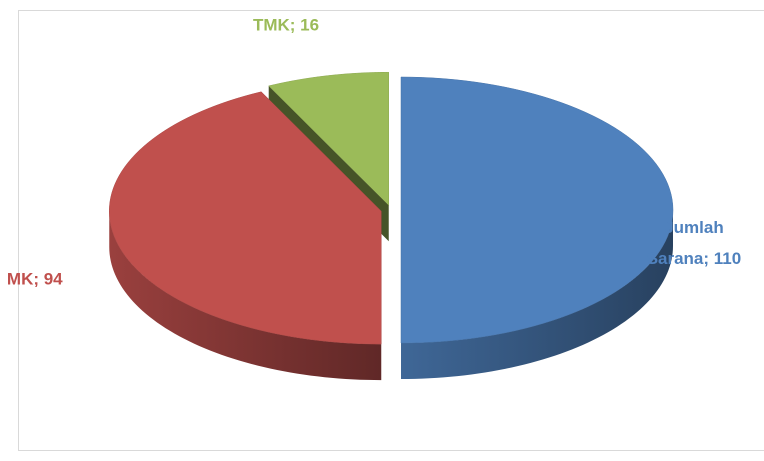 This screenshot has width=764, height=461. I want to click on data-label: MK; 94, so click(35, 279).